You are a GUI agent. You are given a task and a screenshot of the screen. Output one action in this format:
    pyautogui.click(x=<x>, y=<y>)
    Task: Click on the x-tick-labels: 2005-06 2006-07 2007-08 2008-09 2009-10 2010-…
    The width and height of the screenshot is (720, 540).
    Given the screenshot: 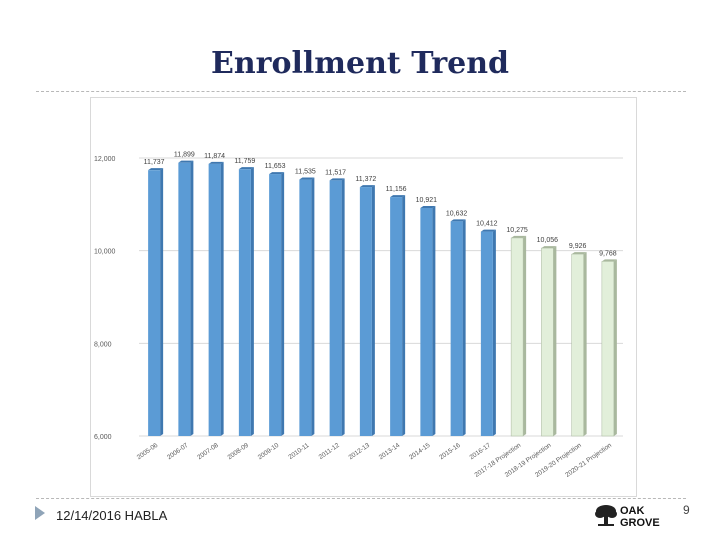 What is the action you would take?
    pyautogui.click(x=375, y=460)
    